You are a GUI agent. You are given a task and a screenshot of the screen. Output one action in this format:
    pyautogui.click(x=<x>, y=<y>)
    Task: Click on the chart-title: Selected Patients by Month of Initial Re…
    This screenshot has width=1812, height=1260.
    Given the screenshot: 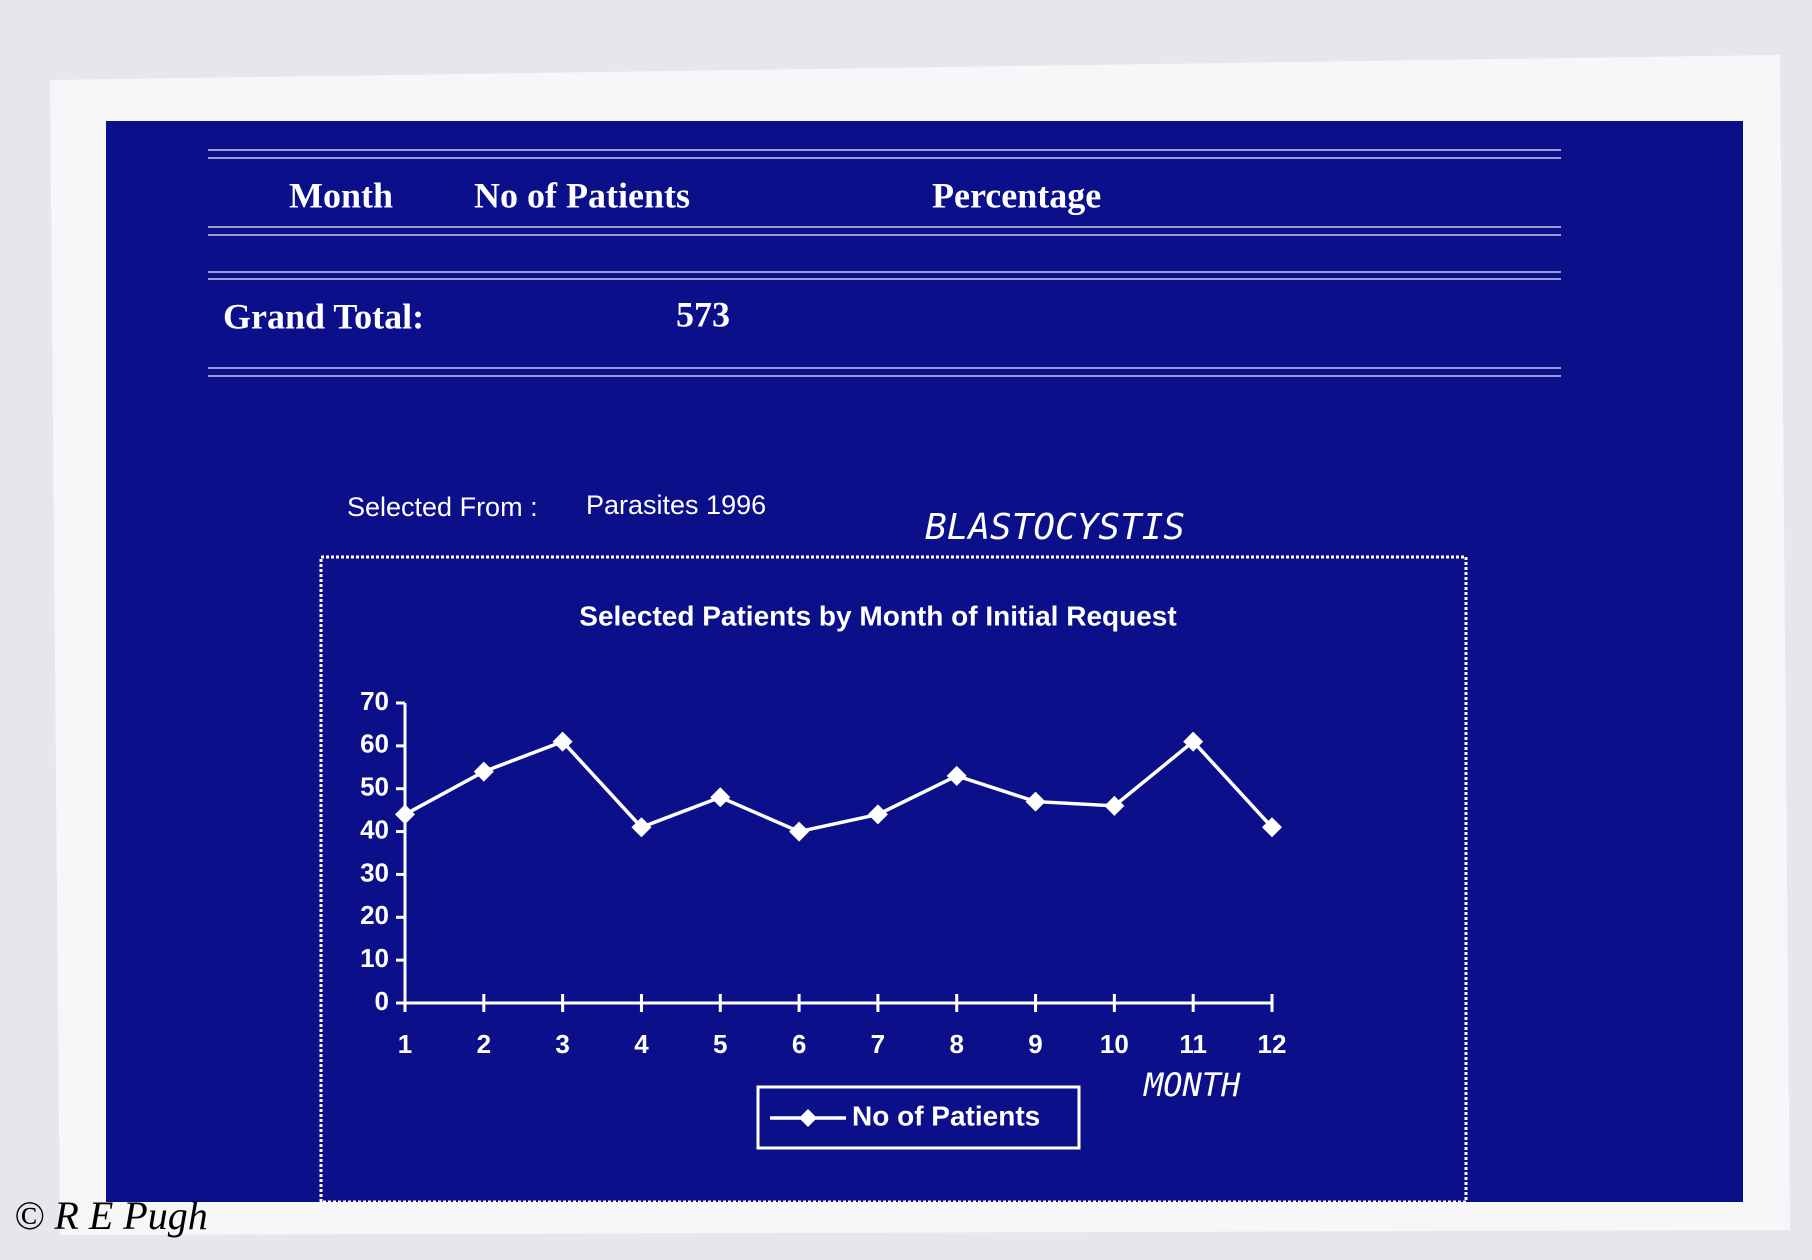 What is the action you would take?
    pyautogui.click(x=877, y=615)
    